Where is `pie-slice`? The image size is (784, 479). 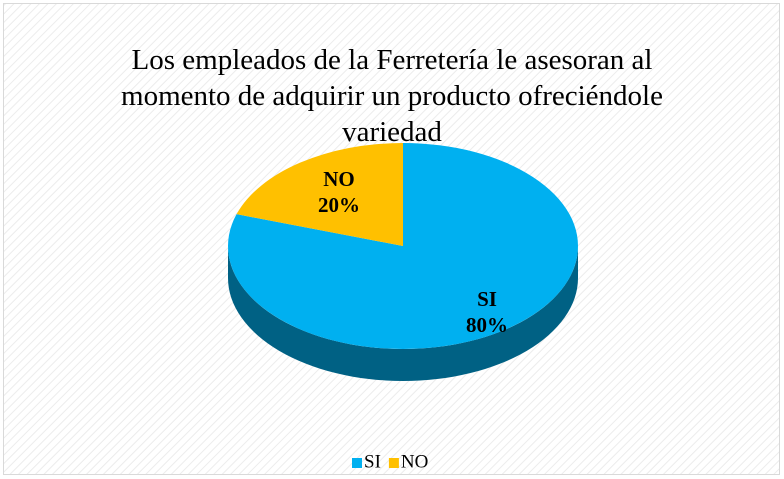
pie-slice is located at coordinates (319, 194).